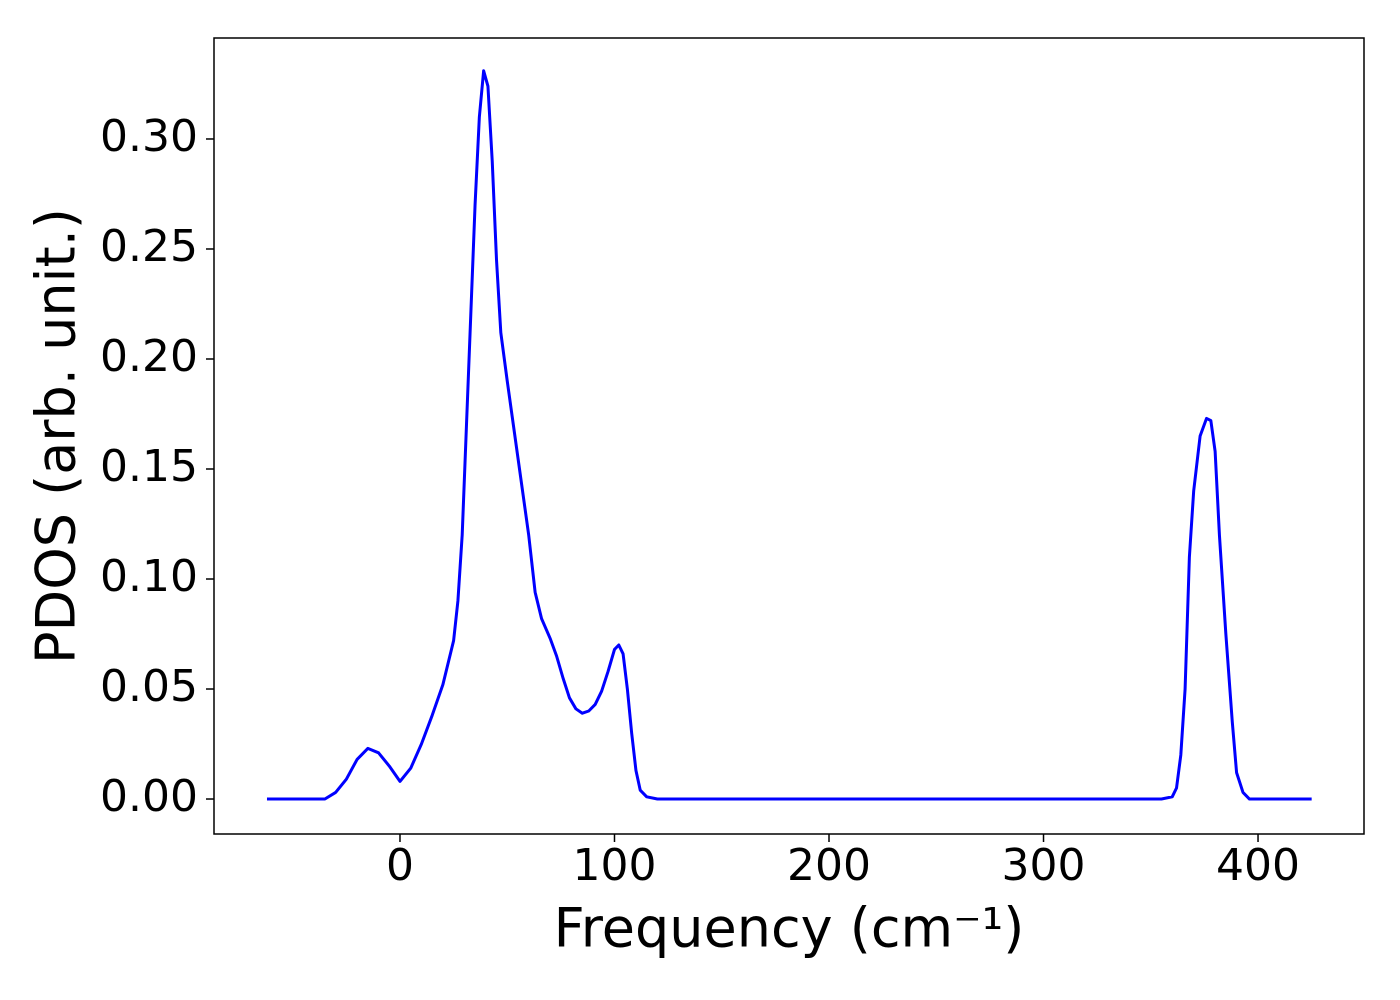 This screenshot has width=1400, height=1000. I want to click on y-tick-label: 0.25, so click(149, 246).